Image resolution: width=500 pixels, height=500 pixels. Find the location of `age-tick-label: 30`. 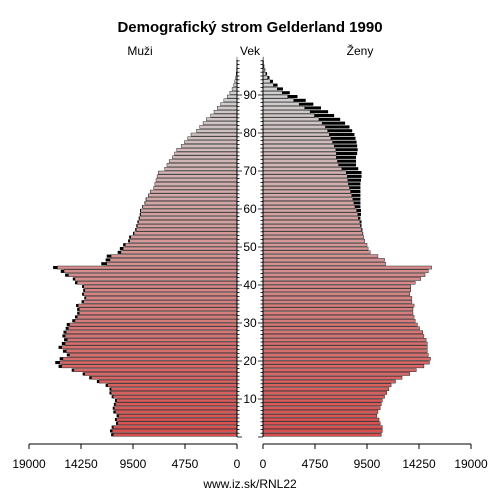

age-tick-label: 30 is located at coordinates (250, 323).